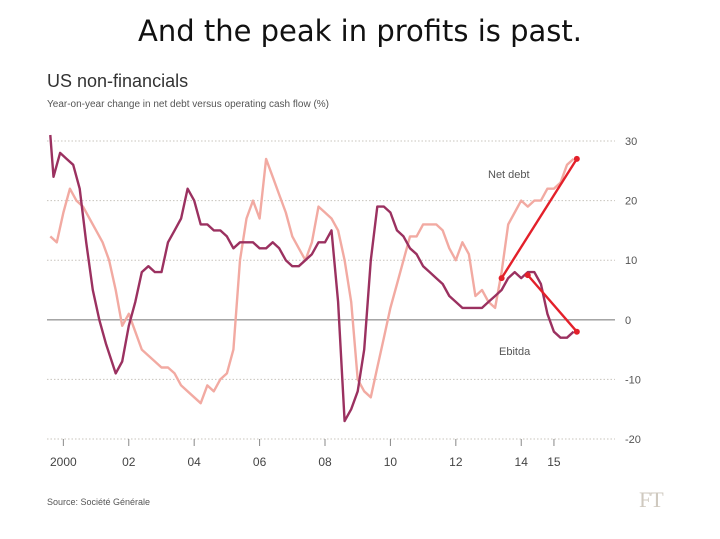 Image resolution: width=720 pixels, height=539 pixels. I want to click on source-note: Source: Société Générale, so click(99, 502).